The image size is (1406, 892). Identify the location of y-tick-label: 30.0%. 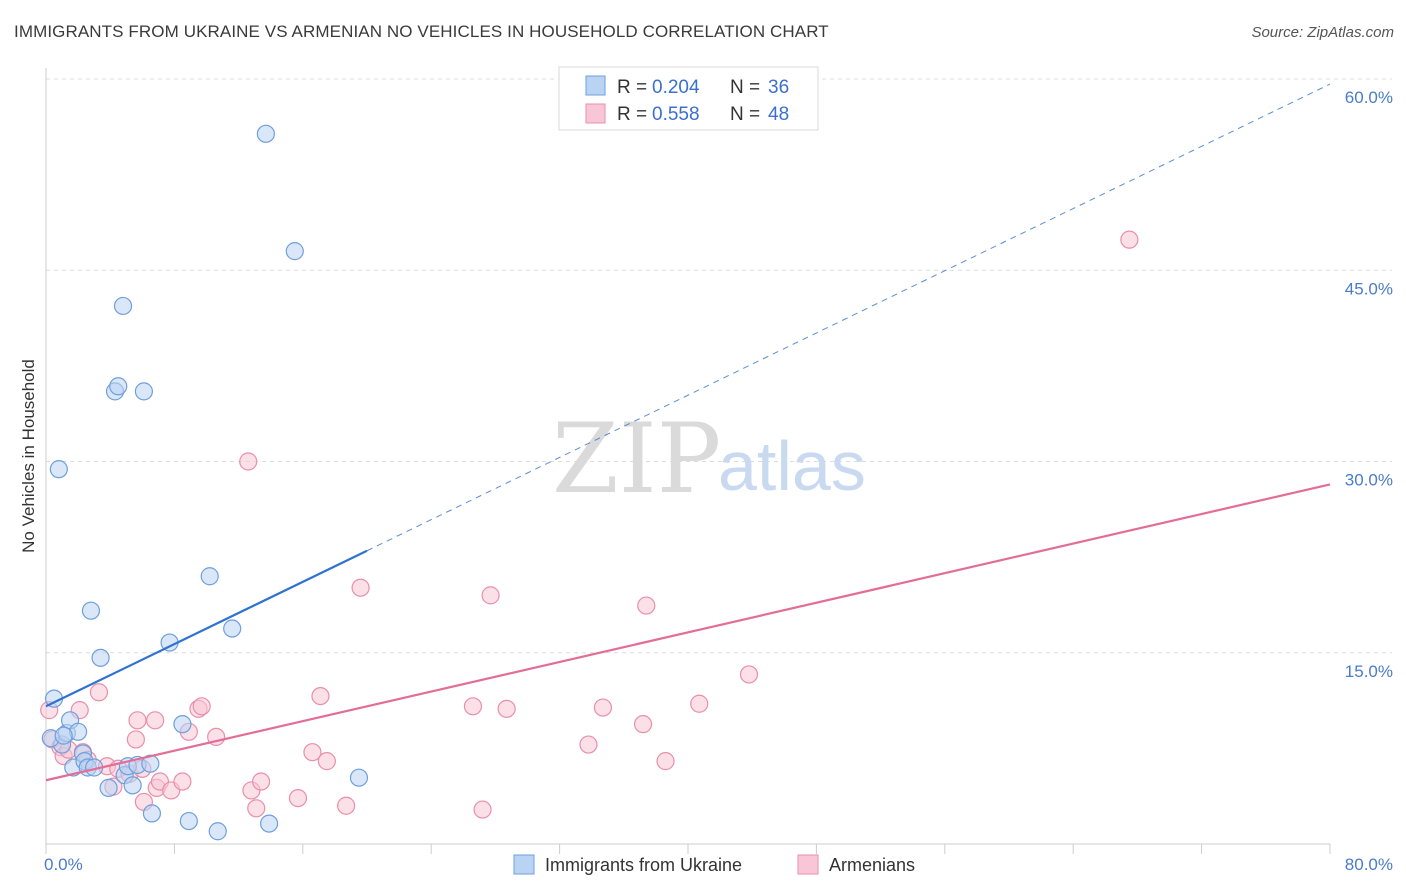
(1369, 480).